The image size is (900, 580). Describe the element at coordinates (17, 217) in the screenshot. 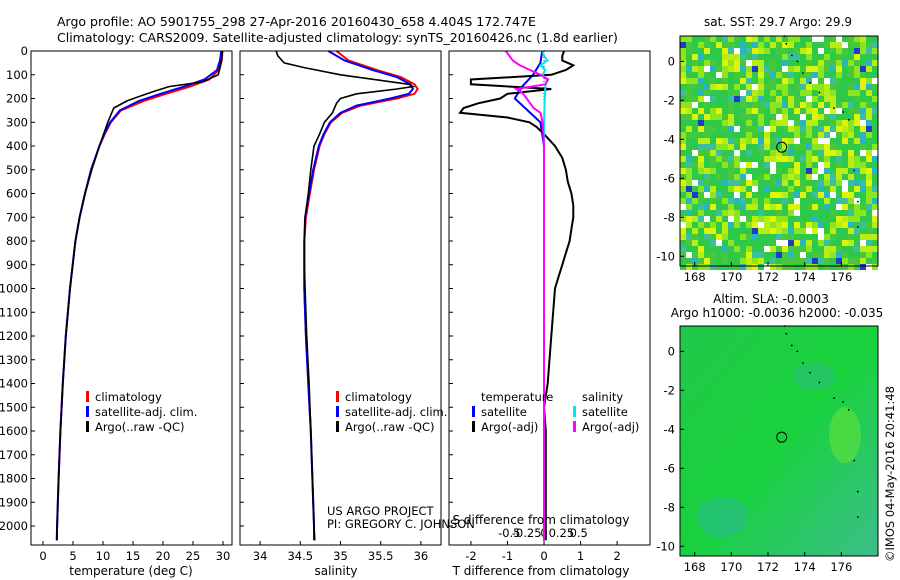

I see `y-tick-label: 700` at that location.